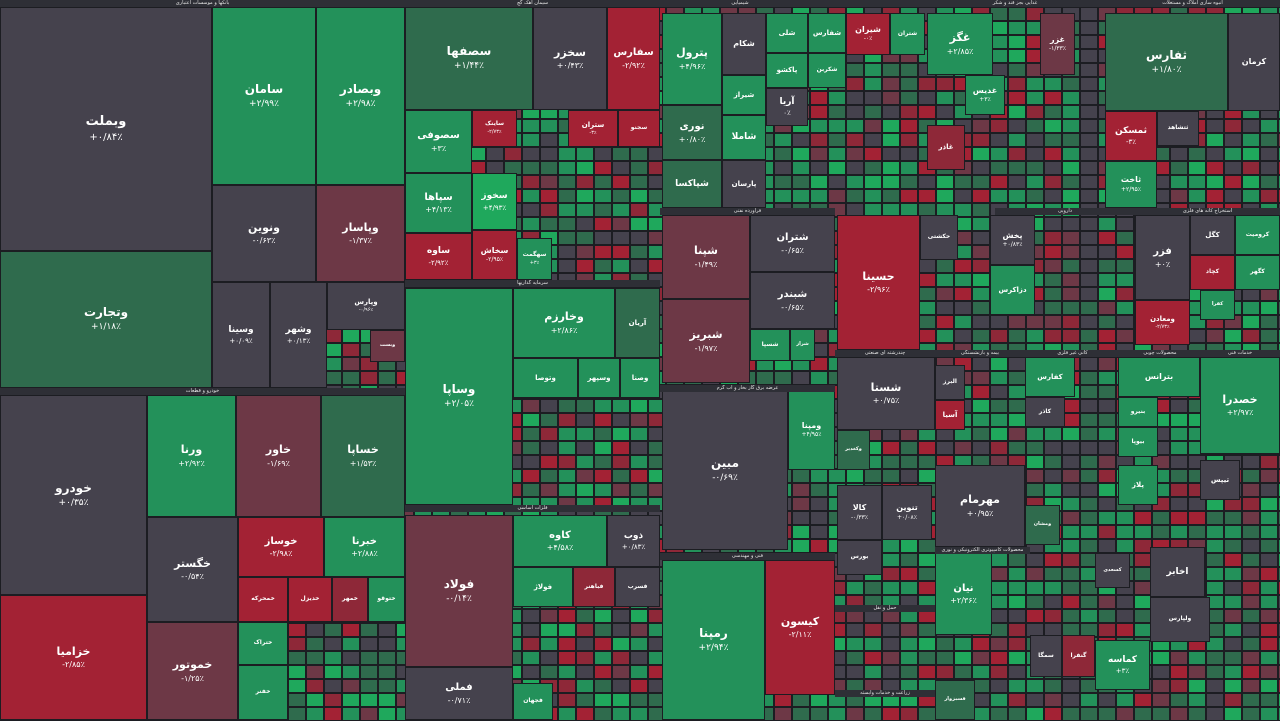 This screenshot has height=721, width=1280. Describe the element at coordinates (469, 58) in the screenshot. I see `stock-tile: سصفها +۱/۴۴٪` at that location.